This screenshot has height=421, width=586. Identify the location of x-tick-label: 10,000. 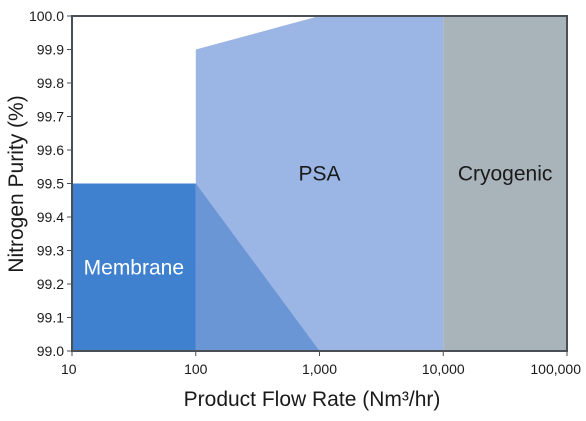
(443, 369).